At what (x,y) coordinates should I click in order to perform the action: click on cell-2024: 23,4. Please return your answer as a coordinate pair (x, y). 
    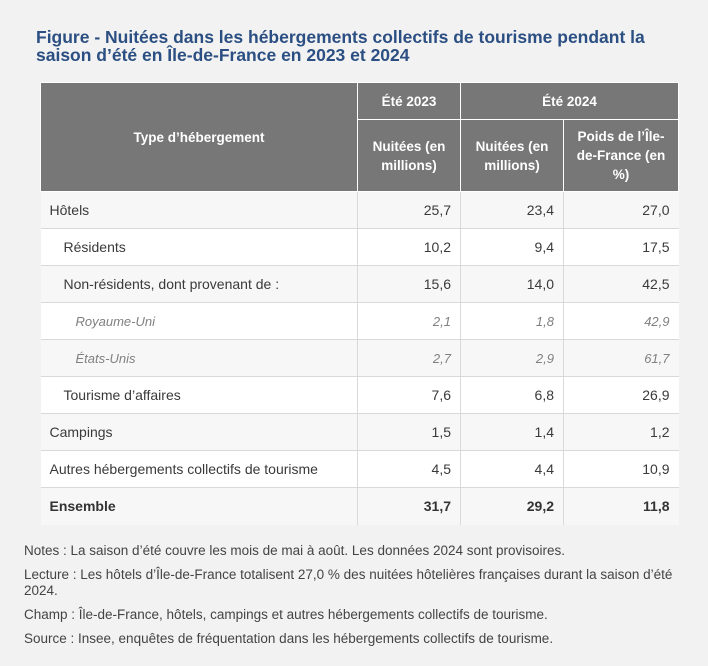
    Looking at the image, I should click on (512, 210).